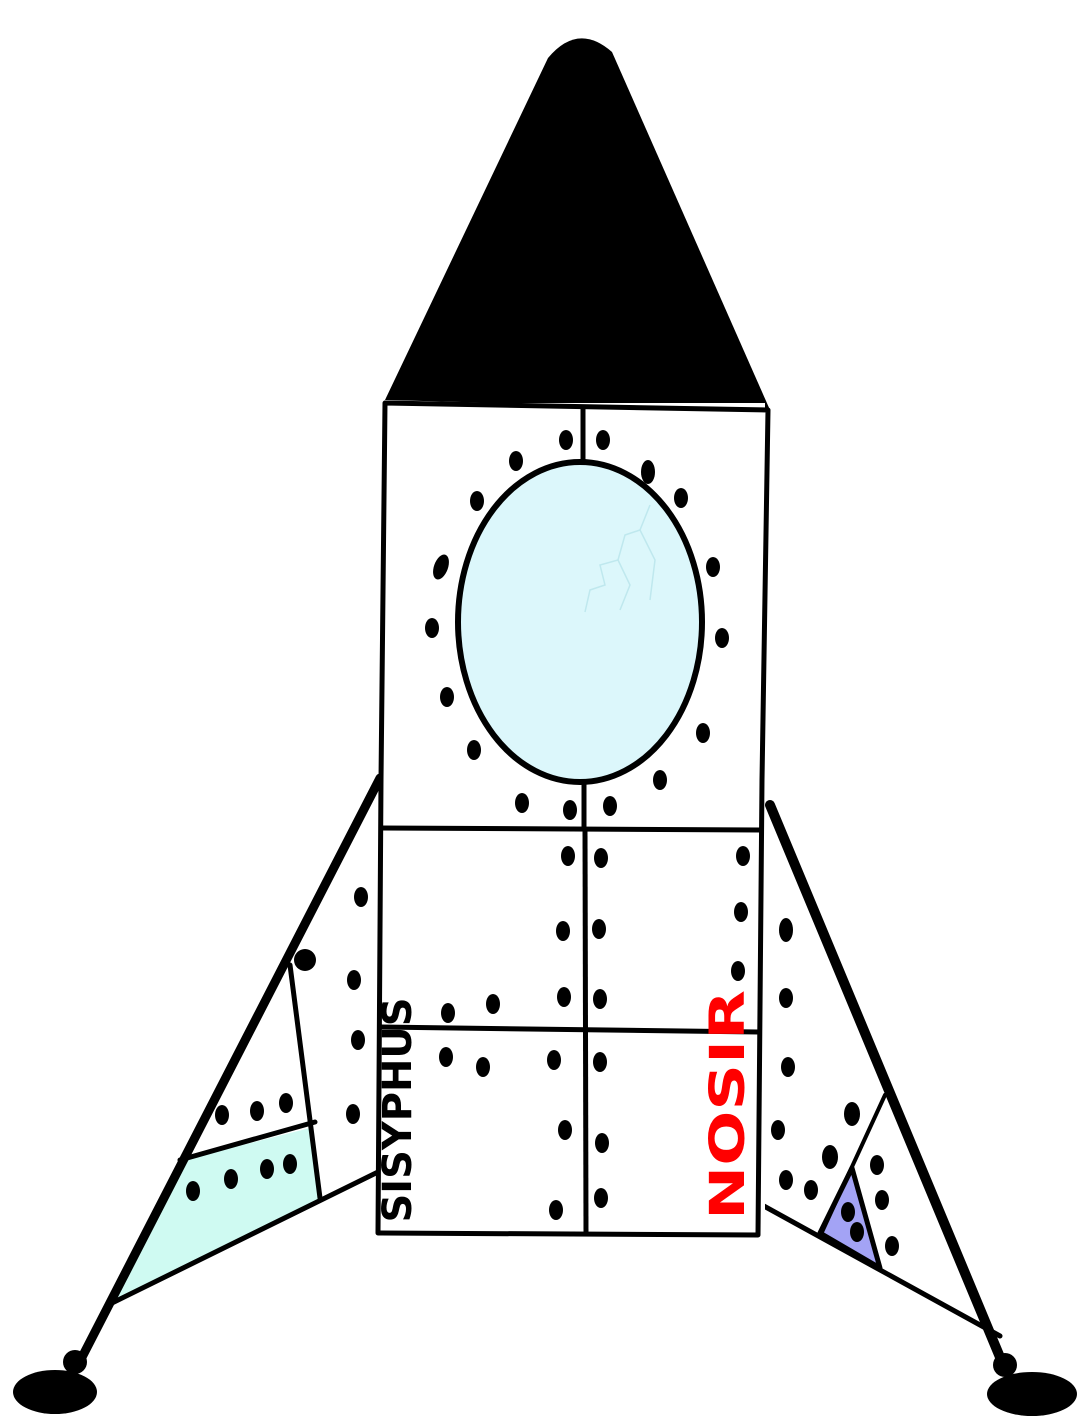  What do you see at coordinates (577, 224) in the screenshot?
I see `nose-cone` at bounding box center [577, 224].